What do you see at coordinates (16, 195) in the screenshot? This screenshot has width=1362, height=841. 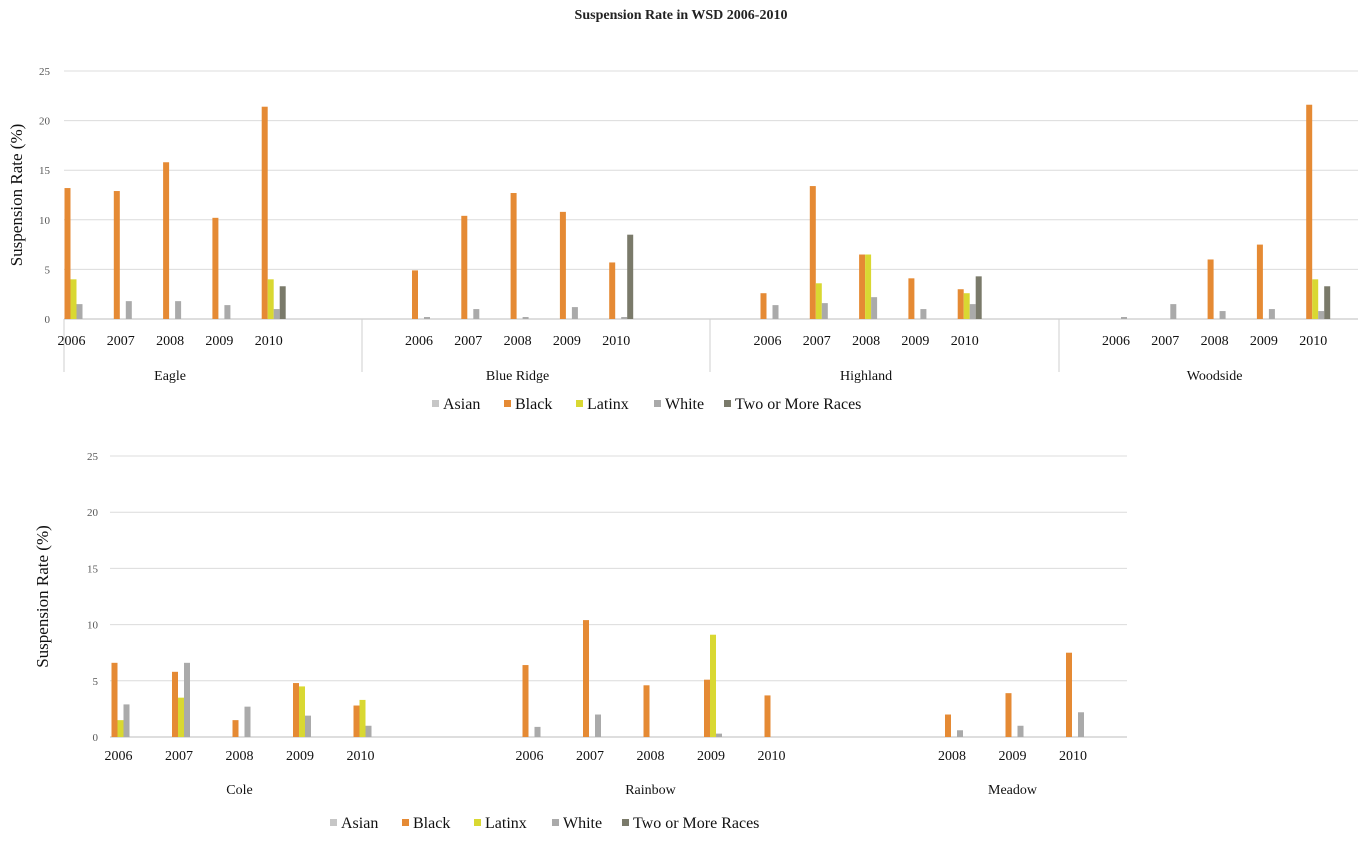 I see `y-axis-title: Suspension Rate (%)` at bounding box center [16, 195].